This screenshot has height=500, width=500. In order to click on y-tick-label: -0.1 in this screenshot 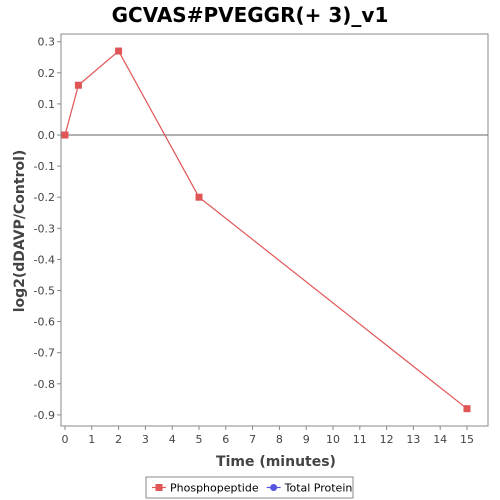, I will do `click(44, 166)`.